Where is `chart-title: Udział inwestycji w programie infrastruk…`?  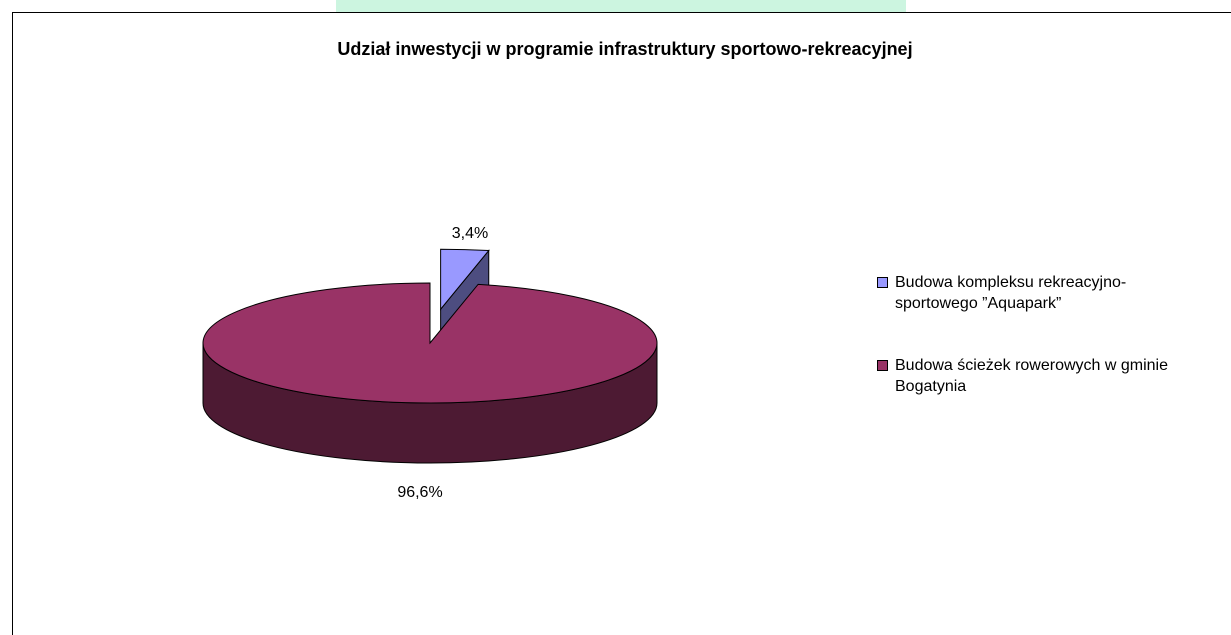 chart-title: Udział inwestycji w programie infrastruk… is located at coordinates (624, 49).